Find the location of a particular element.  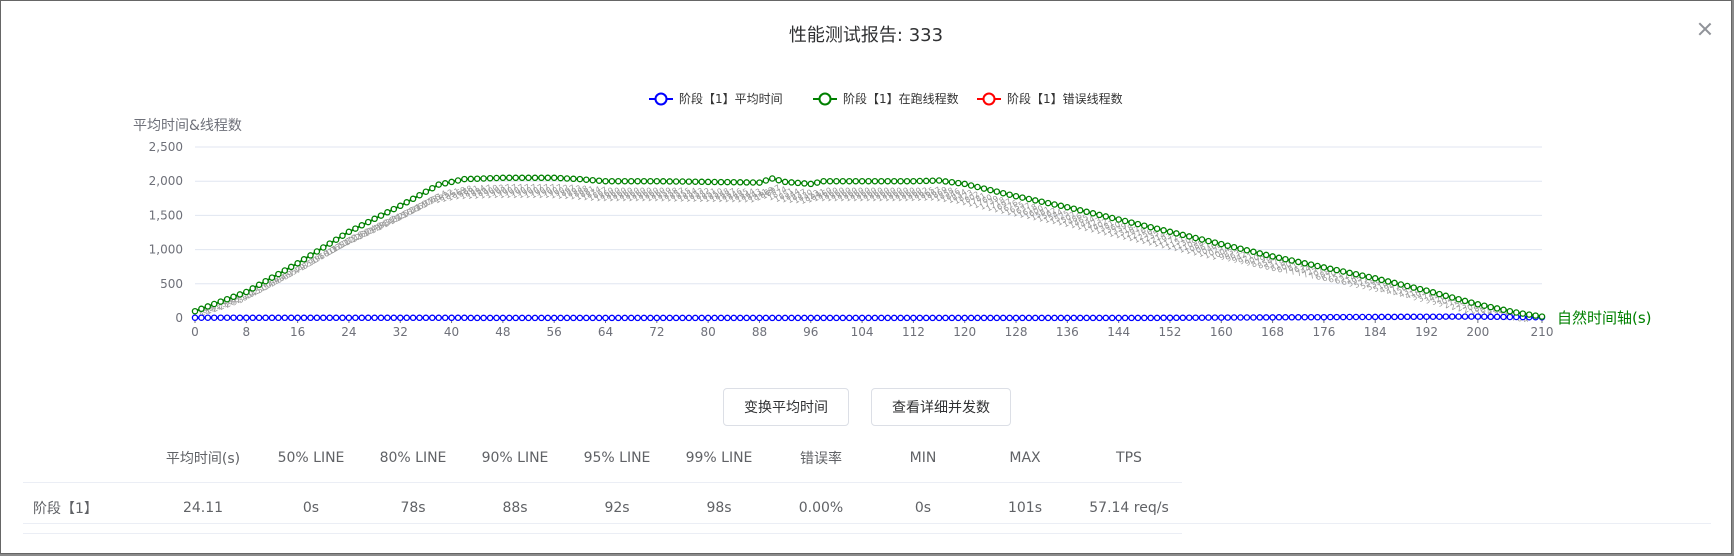

table-header-cell: 99% LINE is located at coordinates (719, 458).